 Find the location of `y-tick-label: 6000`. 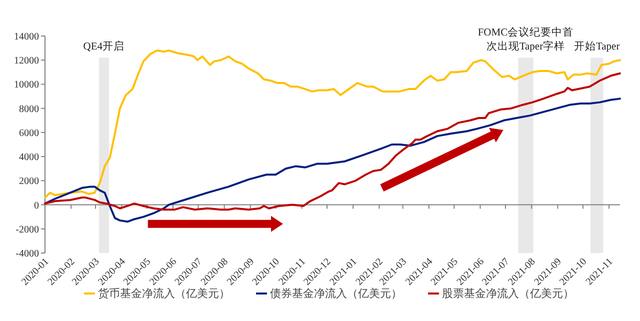

y-tick-label: 6000 is located at coordinates (29, 133).